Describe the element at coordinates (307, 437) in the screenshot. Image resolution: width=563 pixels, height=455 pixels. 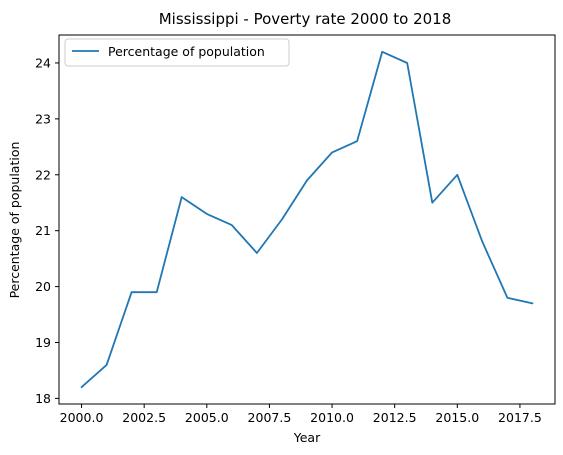
I see `x-axis-label: Year` at that location.